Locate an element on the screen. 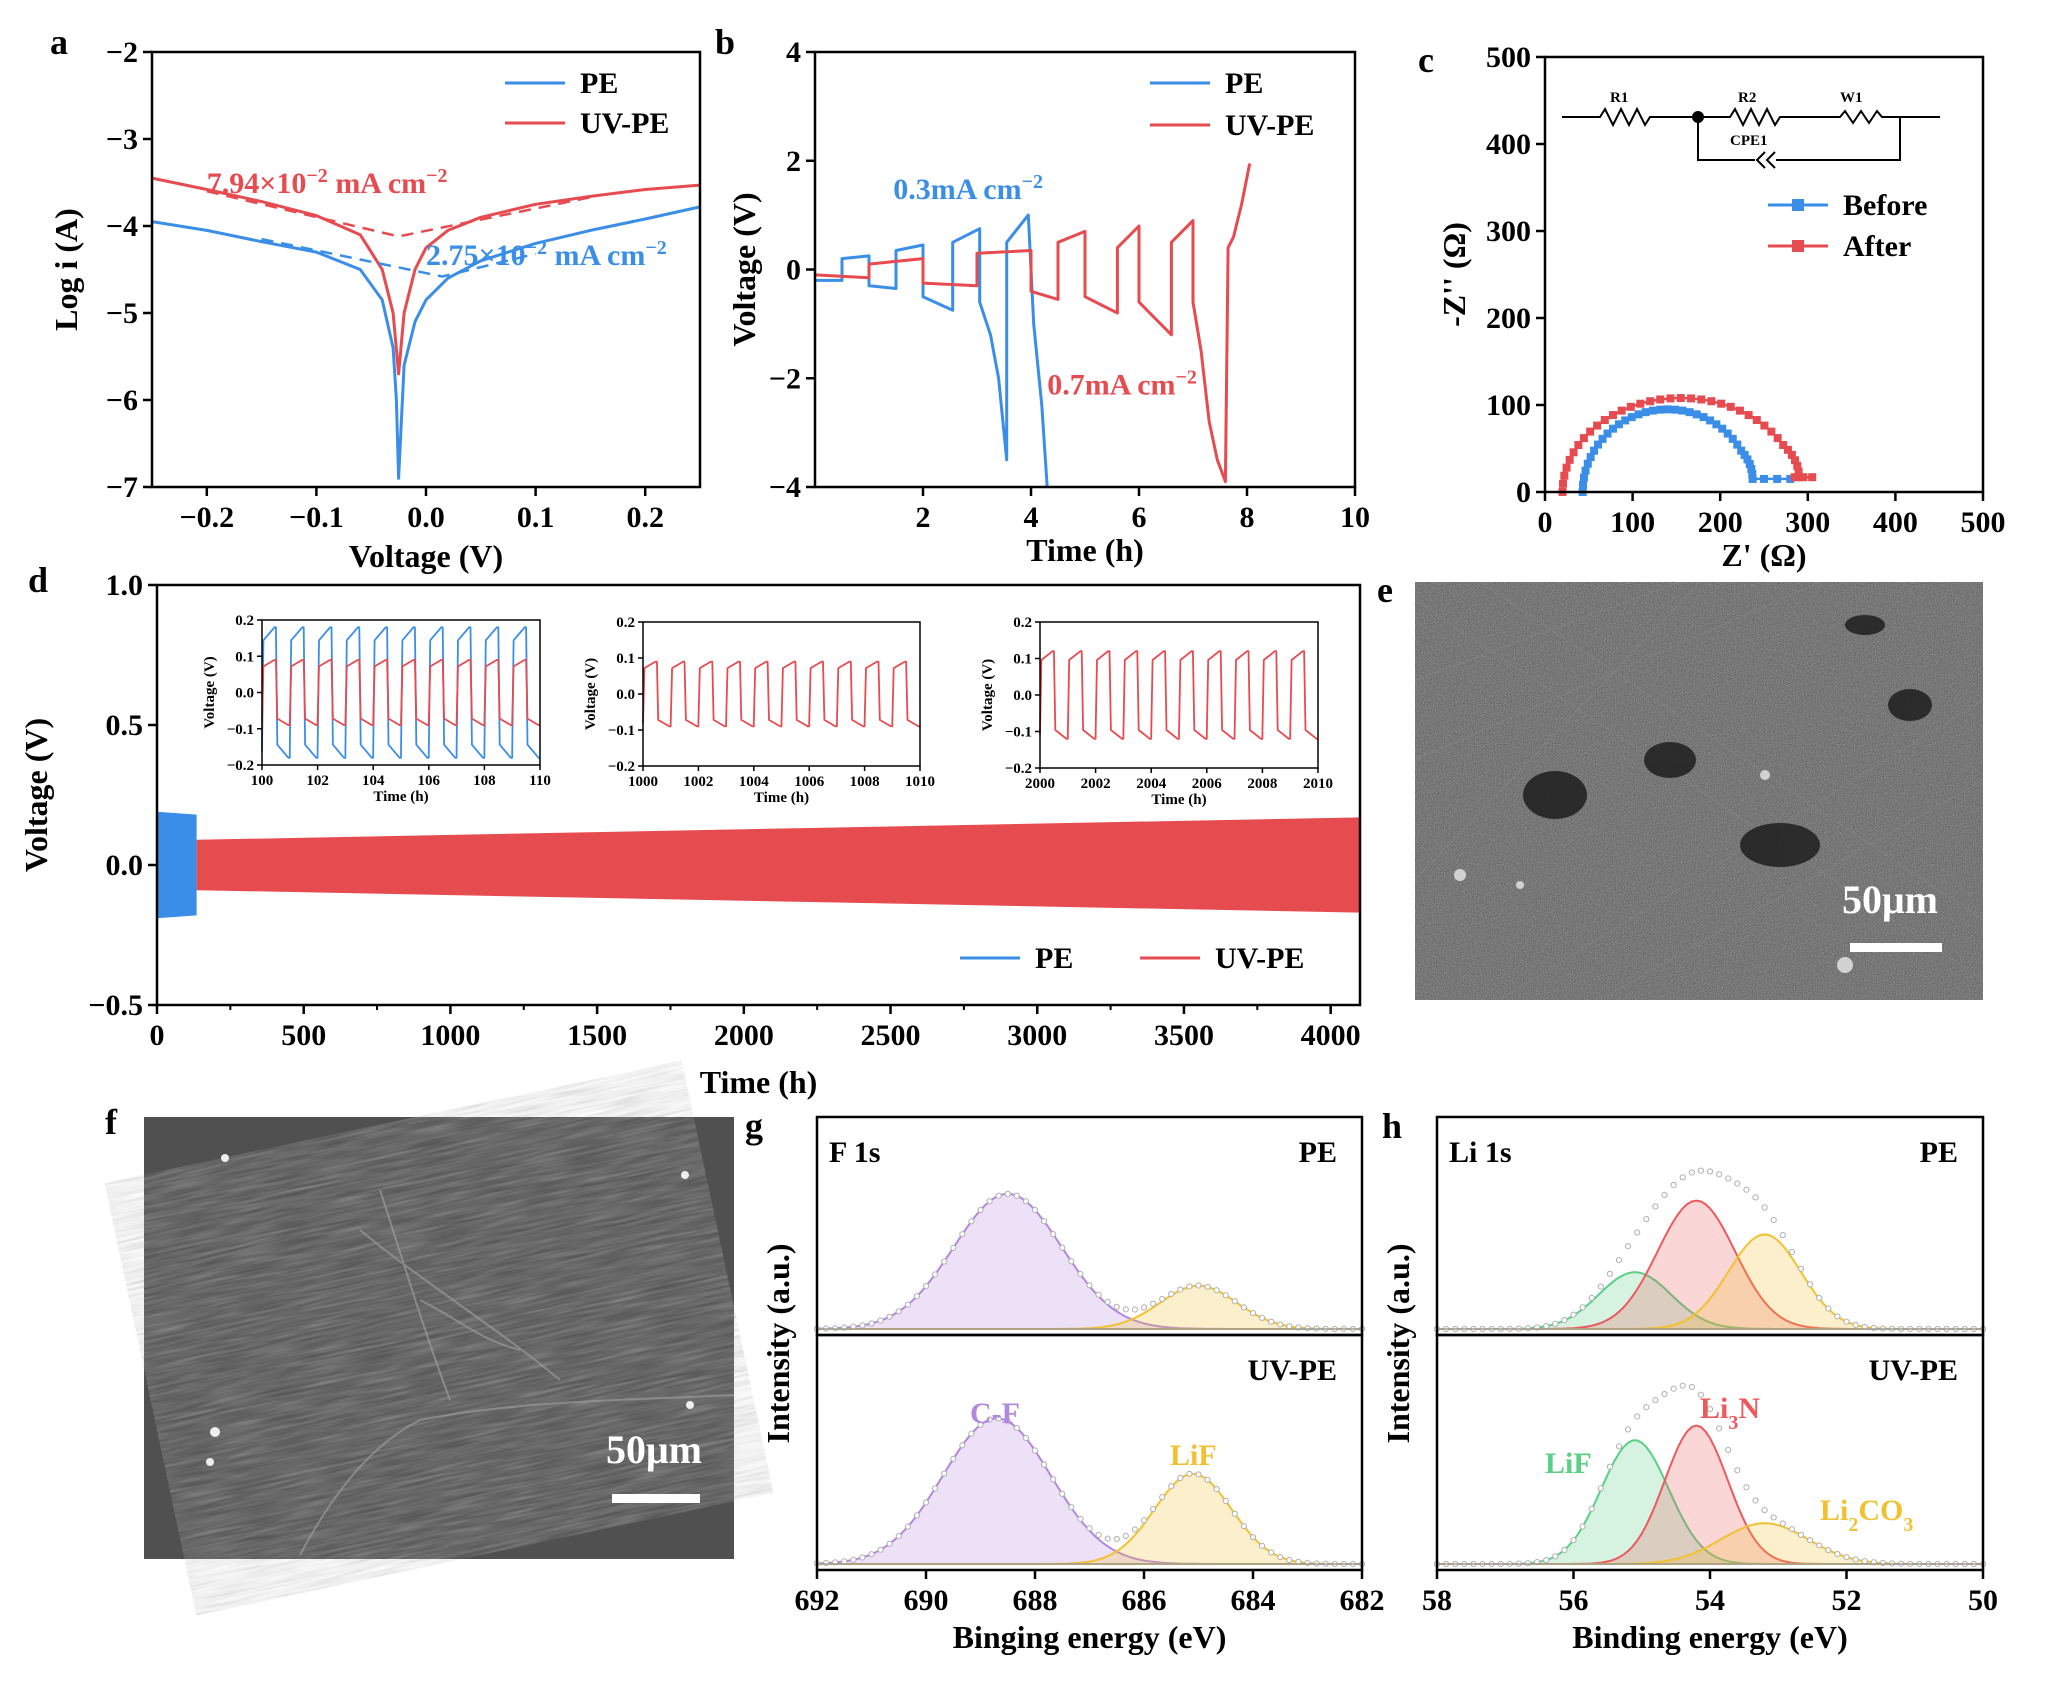 Image resolution: width=2048 pixels, height=1685 pixels. axis-c-ytick-label: 100 is located at coordinates (1508, 405).